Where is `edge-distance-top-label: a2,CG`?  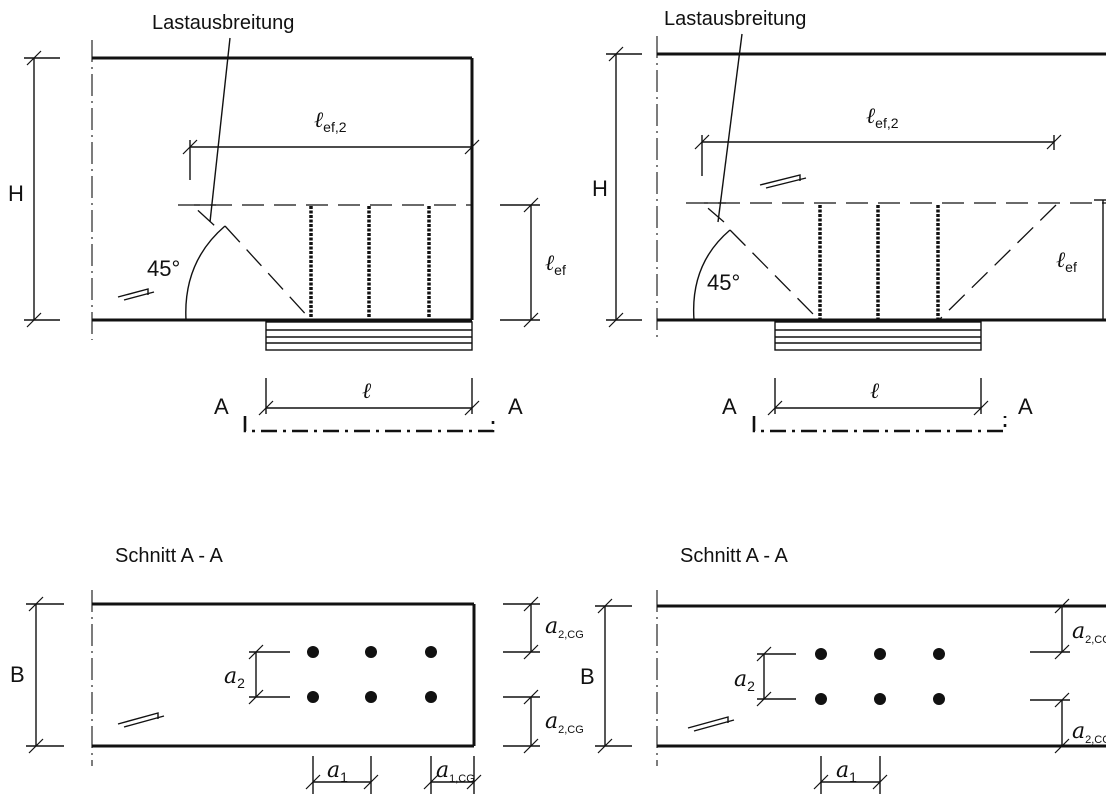 edge-distance-top-label: a2,CG is located at coordinates (564, 627).